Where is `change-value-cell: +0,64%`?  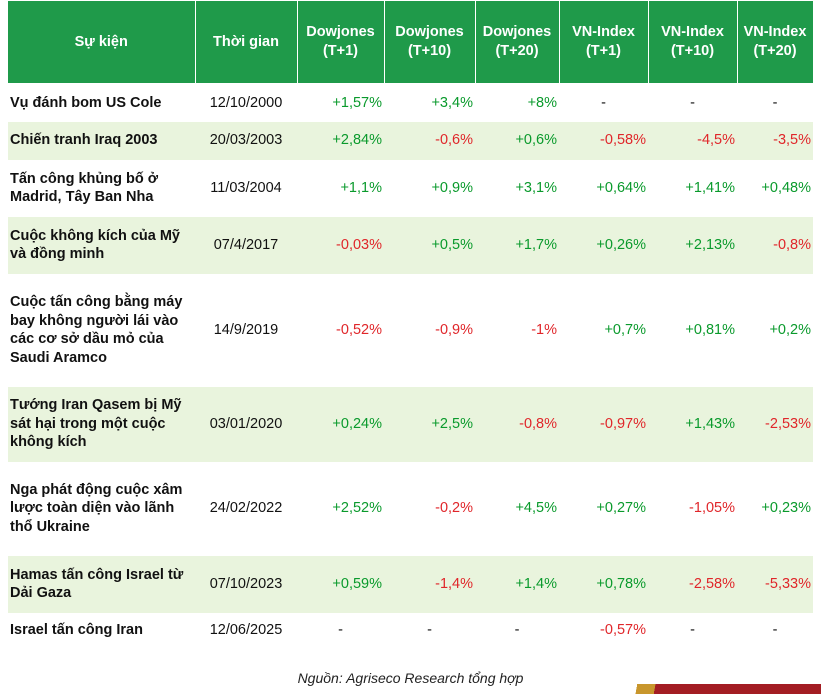
change-value-cell: +0,64% is located at coordinates (621, 187).